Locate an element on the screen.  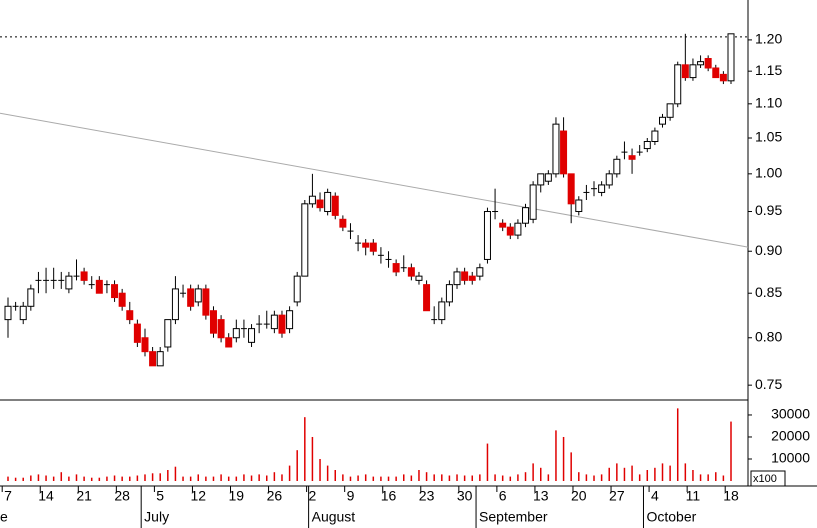
x-tick-label: 30 is located at coordinates (465, 496).